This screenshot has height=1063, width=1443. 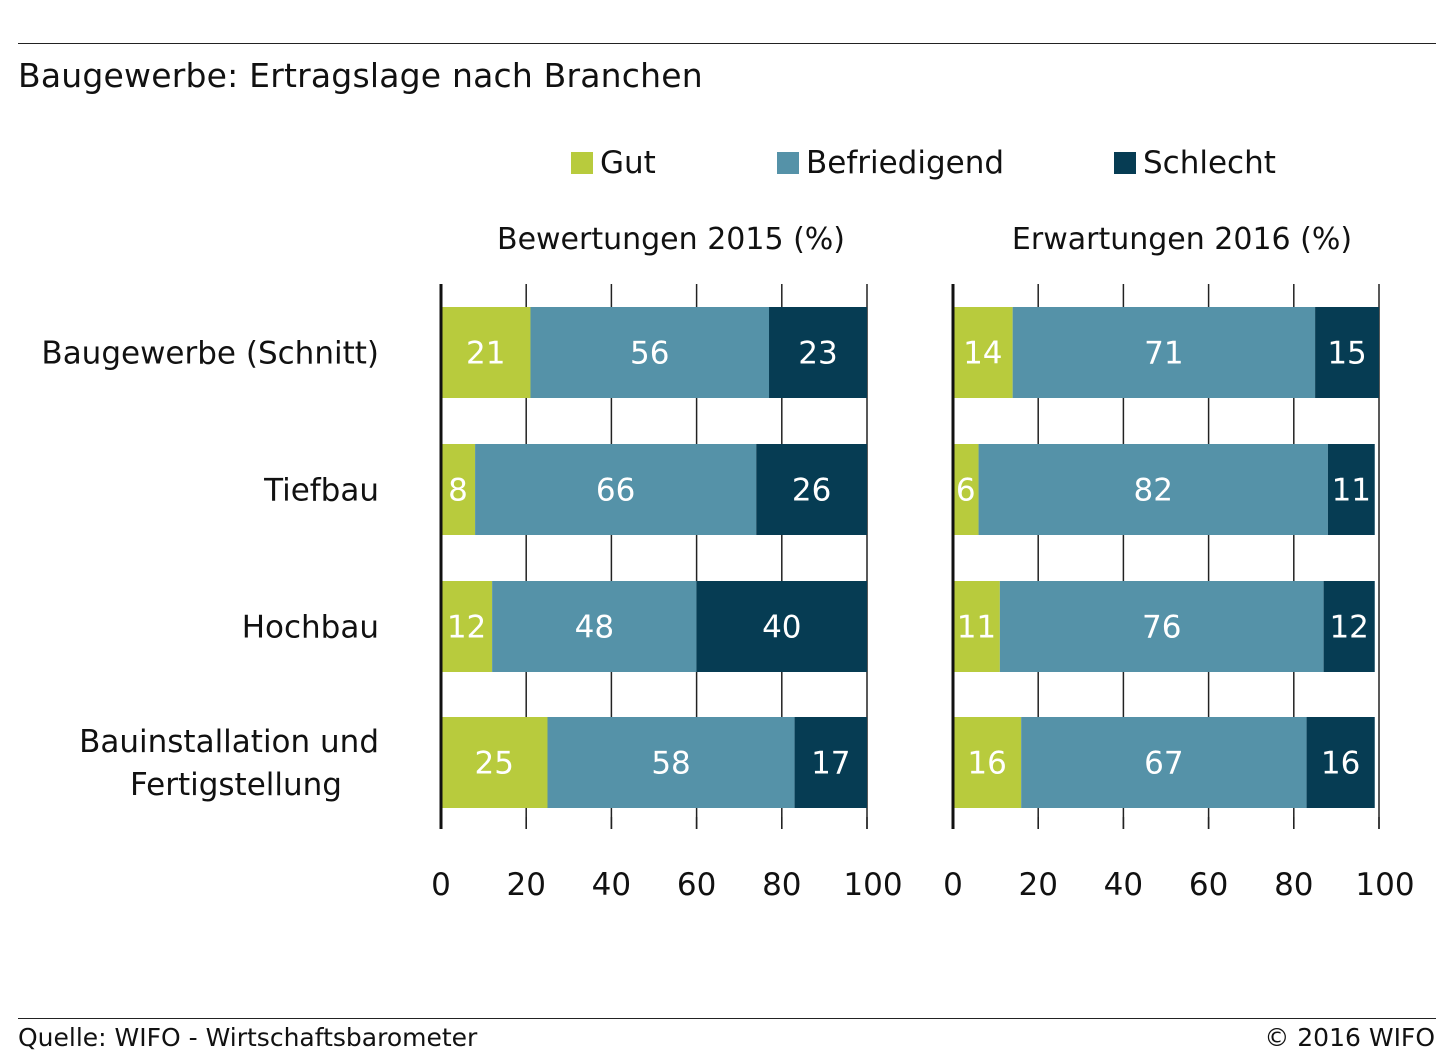 I want to click on bar-value-label: 40, so click(x=781, y=628).